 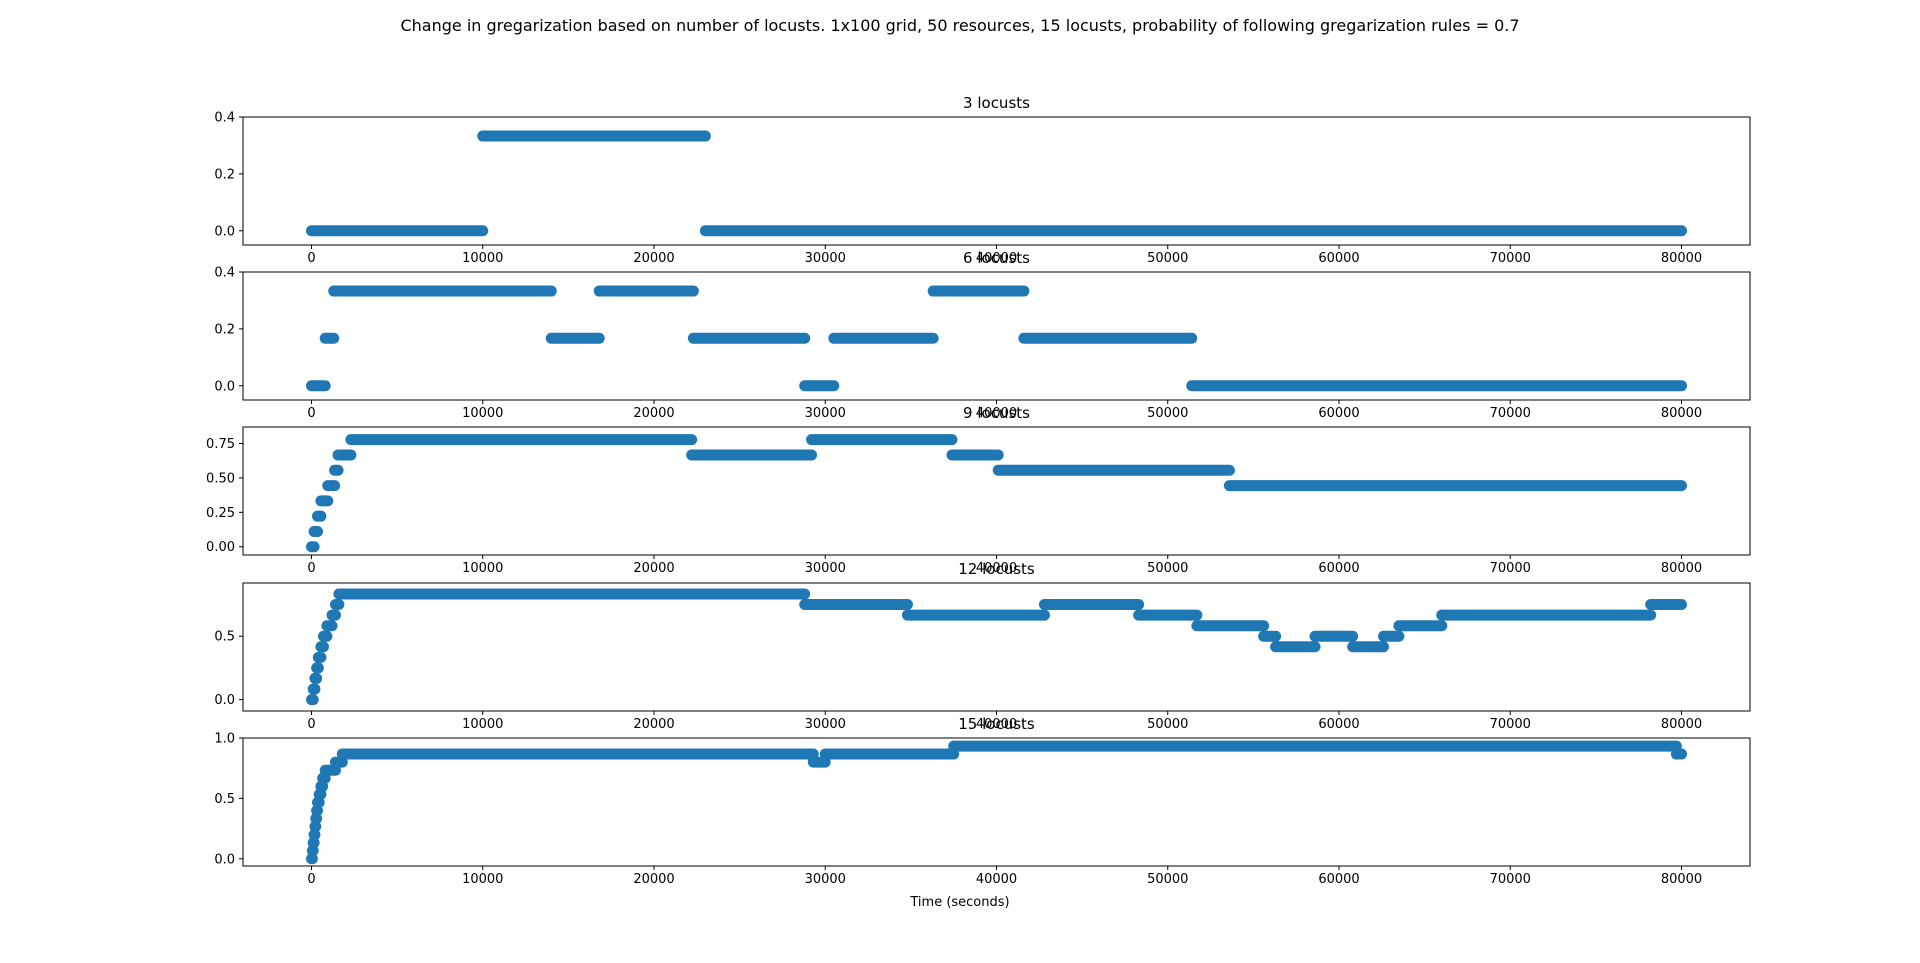 I want to click on subplot-title: 6 locusts, so click(x=996, y=258).